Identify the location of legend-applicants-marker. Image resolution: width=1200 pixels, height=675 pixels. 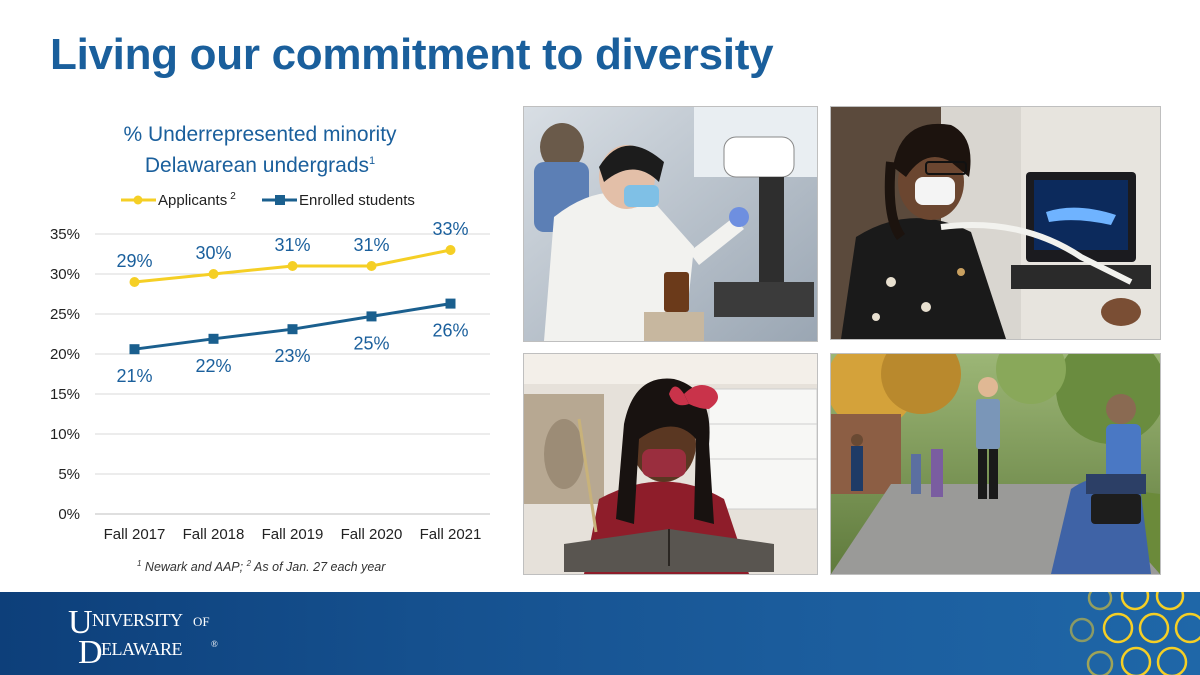
(138, 200).